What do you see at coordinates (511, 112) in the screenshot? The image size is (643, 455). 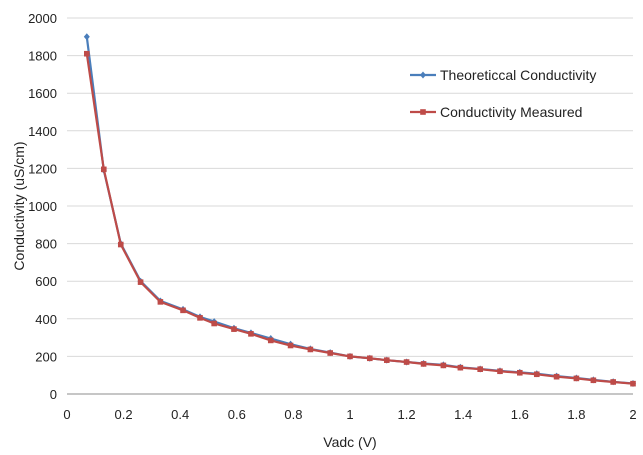 I see `legend-label-measured: Conductivity Measured` at bounding box center [511, 112].